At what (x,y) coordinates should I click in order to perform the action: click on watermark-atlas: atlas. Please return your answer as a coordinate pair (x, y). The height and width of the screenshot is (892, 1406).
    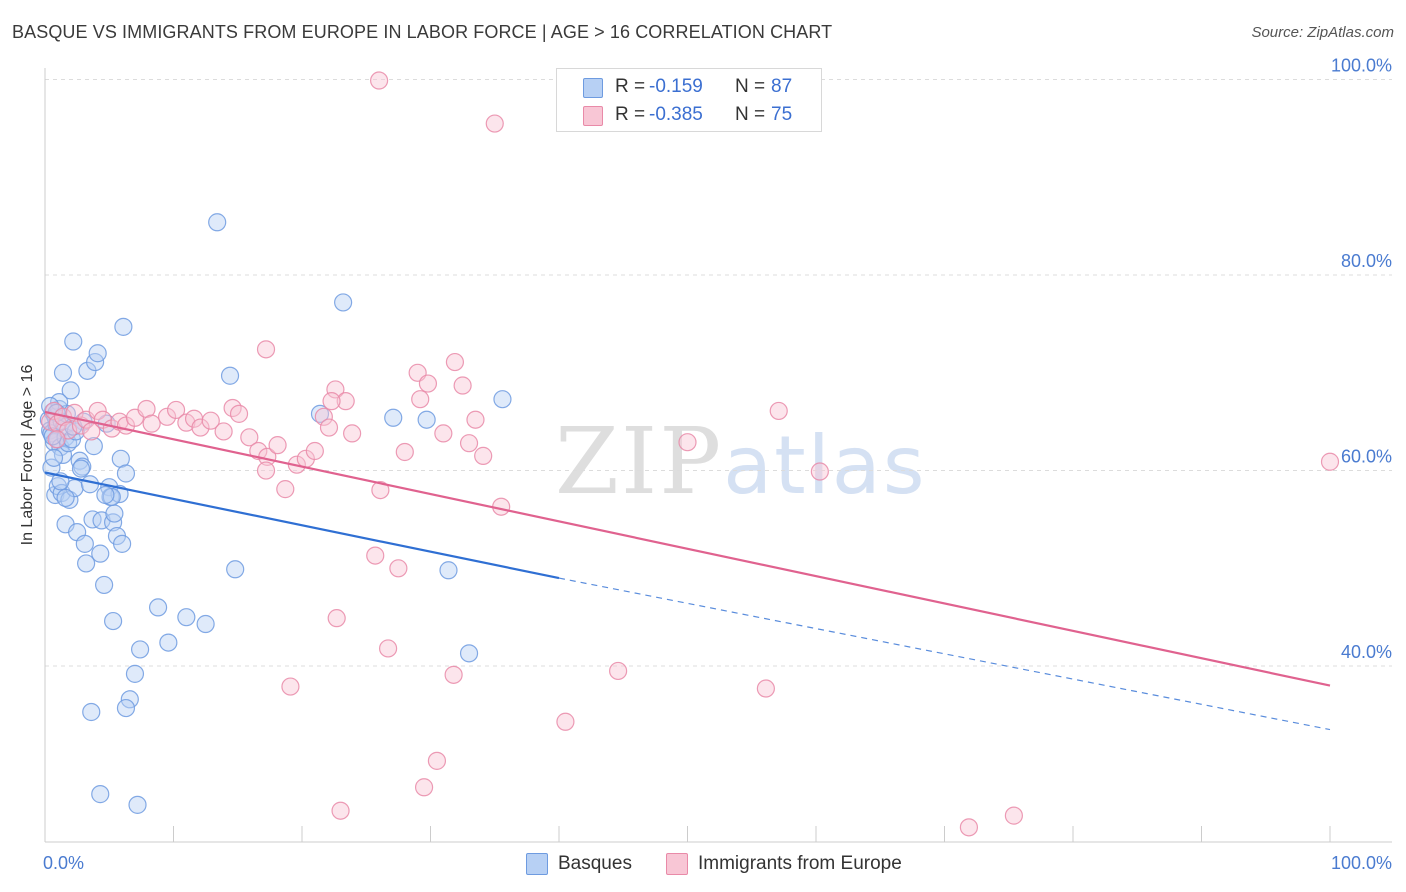
    Looking at the image, I should click on (825, 465).